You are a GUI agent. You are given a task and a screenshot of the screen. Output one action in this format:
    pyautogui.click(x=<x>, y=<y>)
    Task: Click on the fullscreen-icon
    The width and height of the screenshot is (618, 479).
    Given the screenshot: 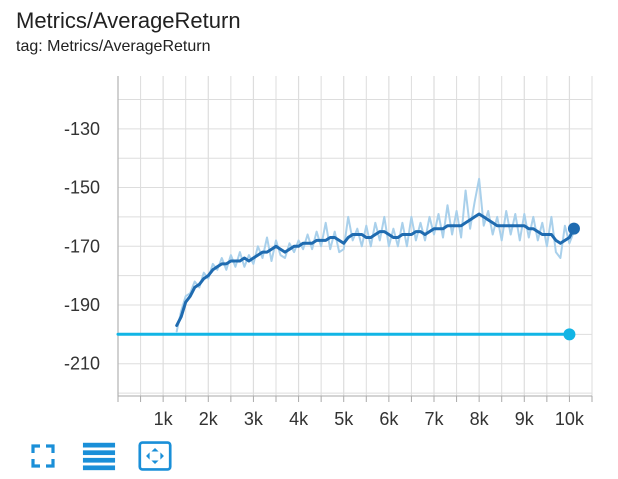 What is the action you would take?
    pyautogui.click(x=43, y=456)
    